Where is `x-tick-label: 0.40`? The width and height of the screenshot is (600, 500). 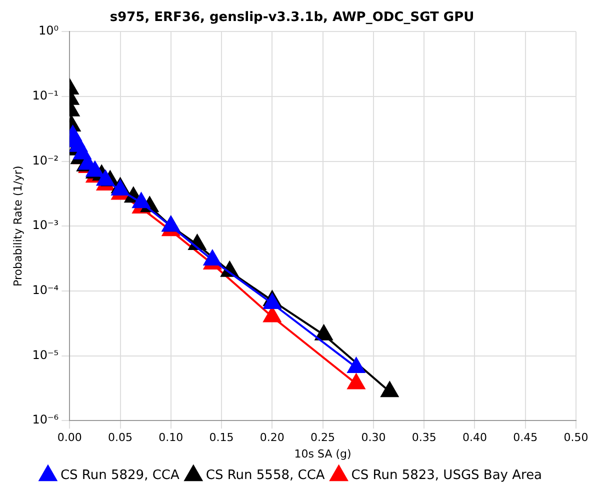 x-tick-label: 0.40 is located at coordinates (474, 437).